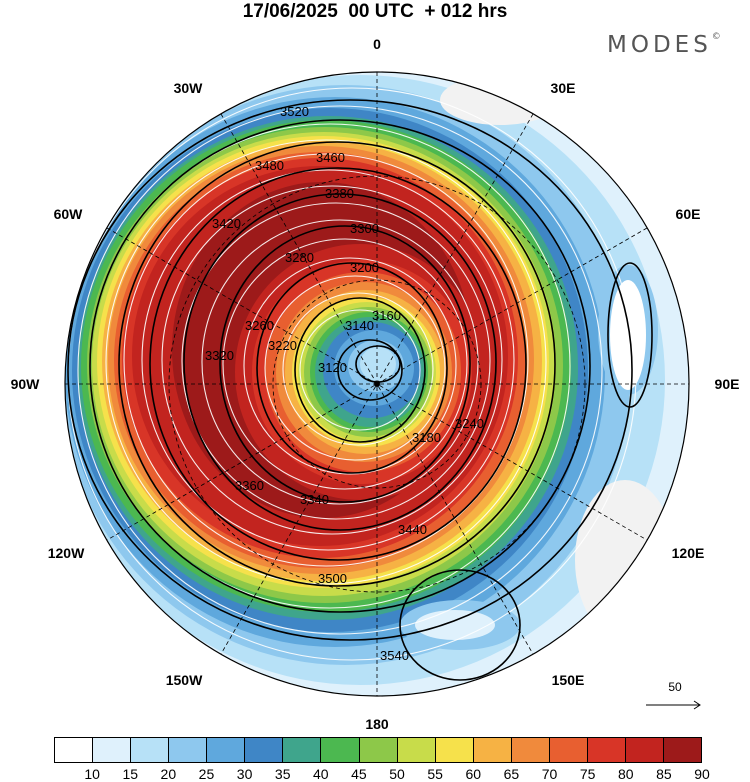 Image resolution: width=750 pixels, height=782 pixels. Describe the element at coordinates (364, 228) in the screenshot. I see `contour-label: 3300` at that location.